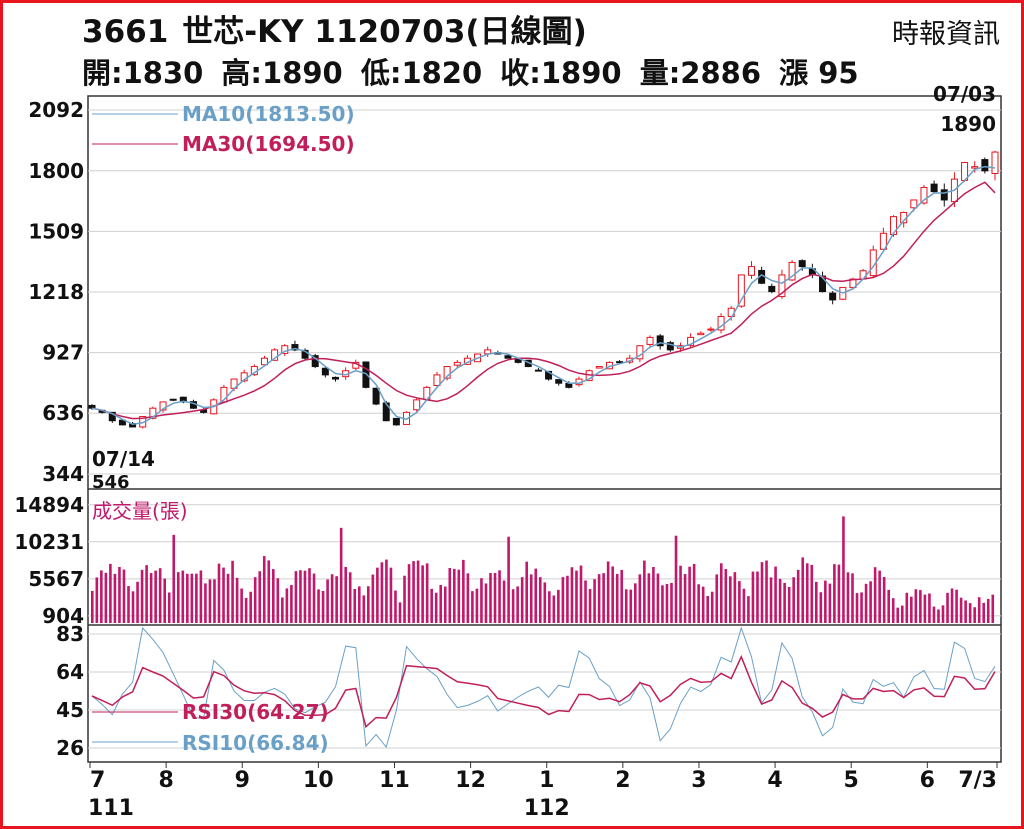 This screenshot has height=829, width=1024. Describe the element at coordinates (242, 780) in the screenshot. I see `month-label: 9` at that location.